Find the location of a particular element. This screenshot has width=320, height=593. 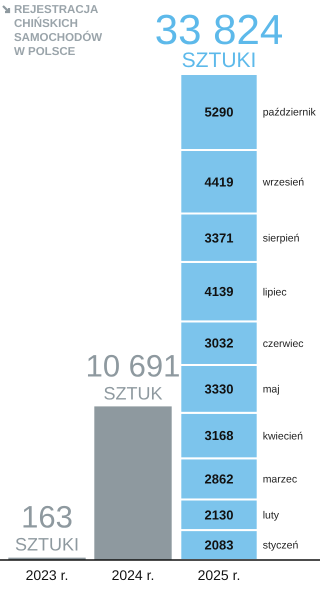

data-label: 2083 is located at coordinates (219, 545).